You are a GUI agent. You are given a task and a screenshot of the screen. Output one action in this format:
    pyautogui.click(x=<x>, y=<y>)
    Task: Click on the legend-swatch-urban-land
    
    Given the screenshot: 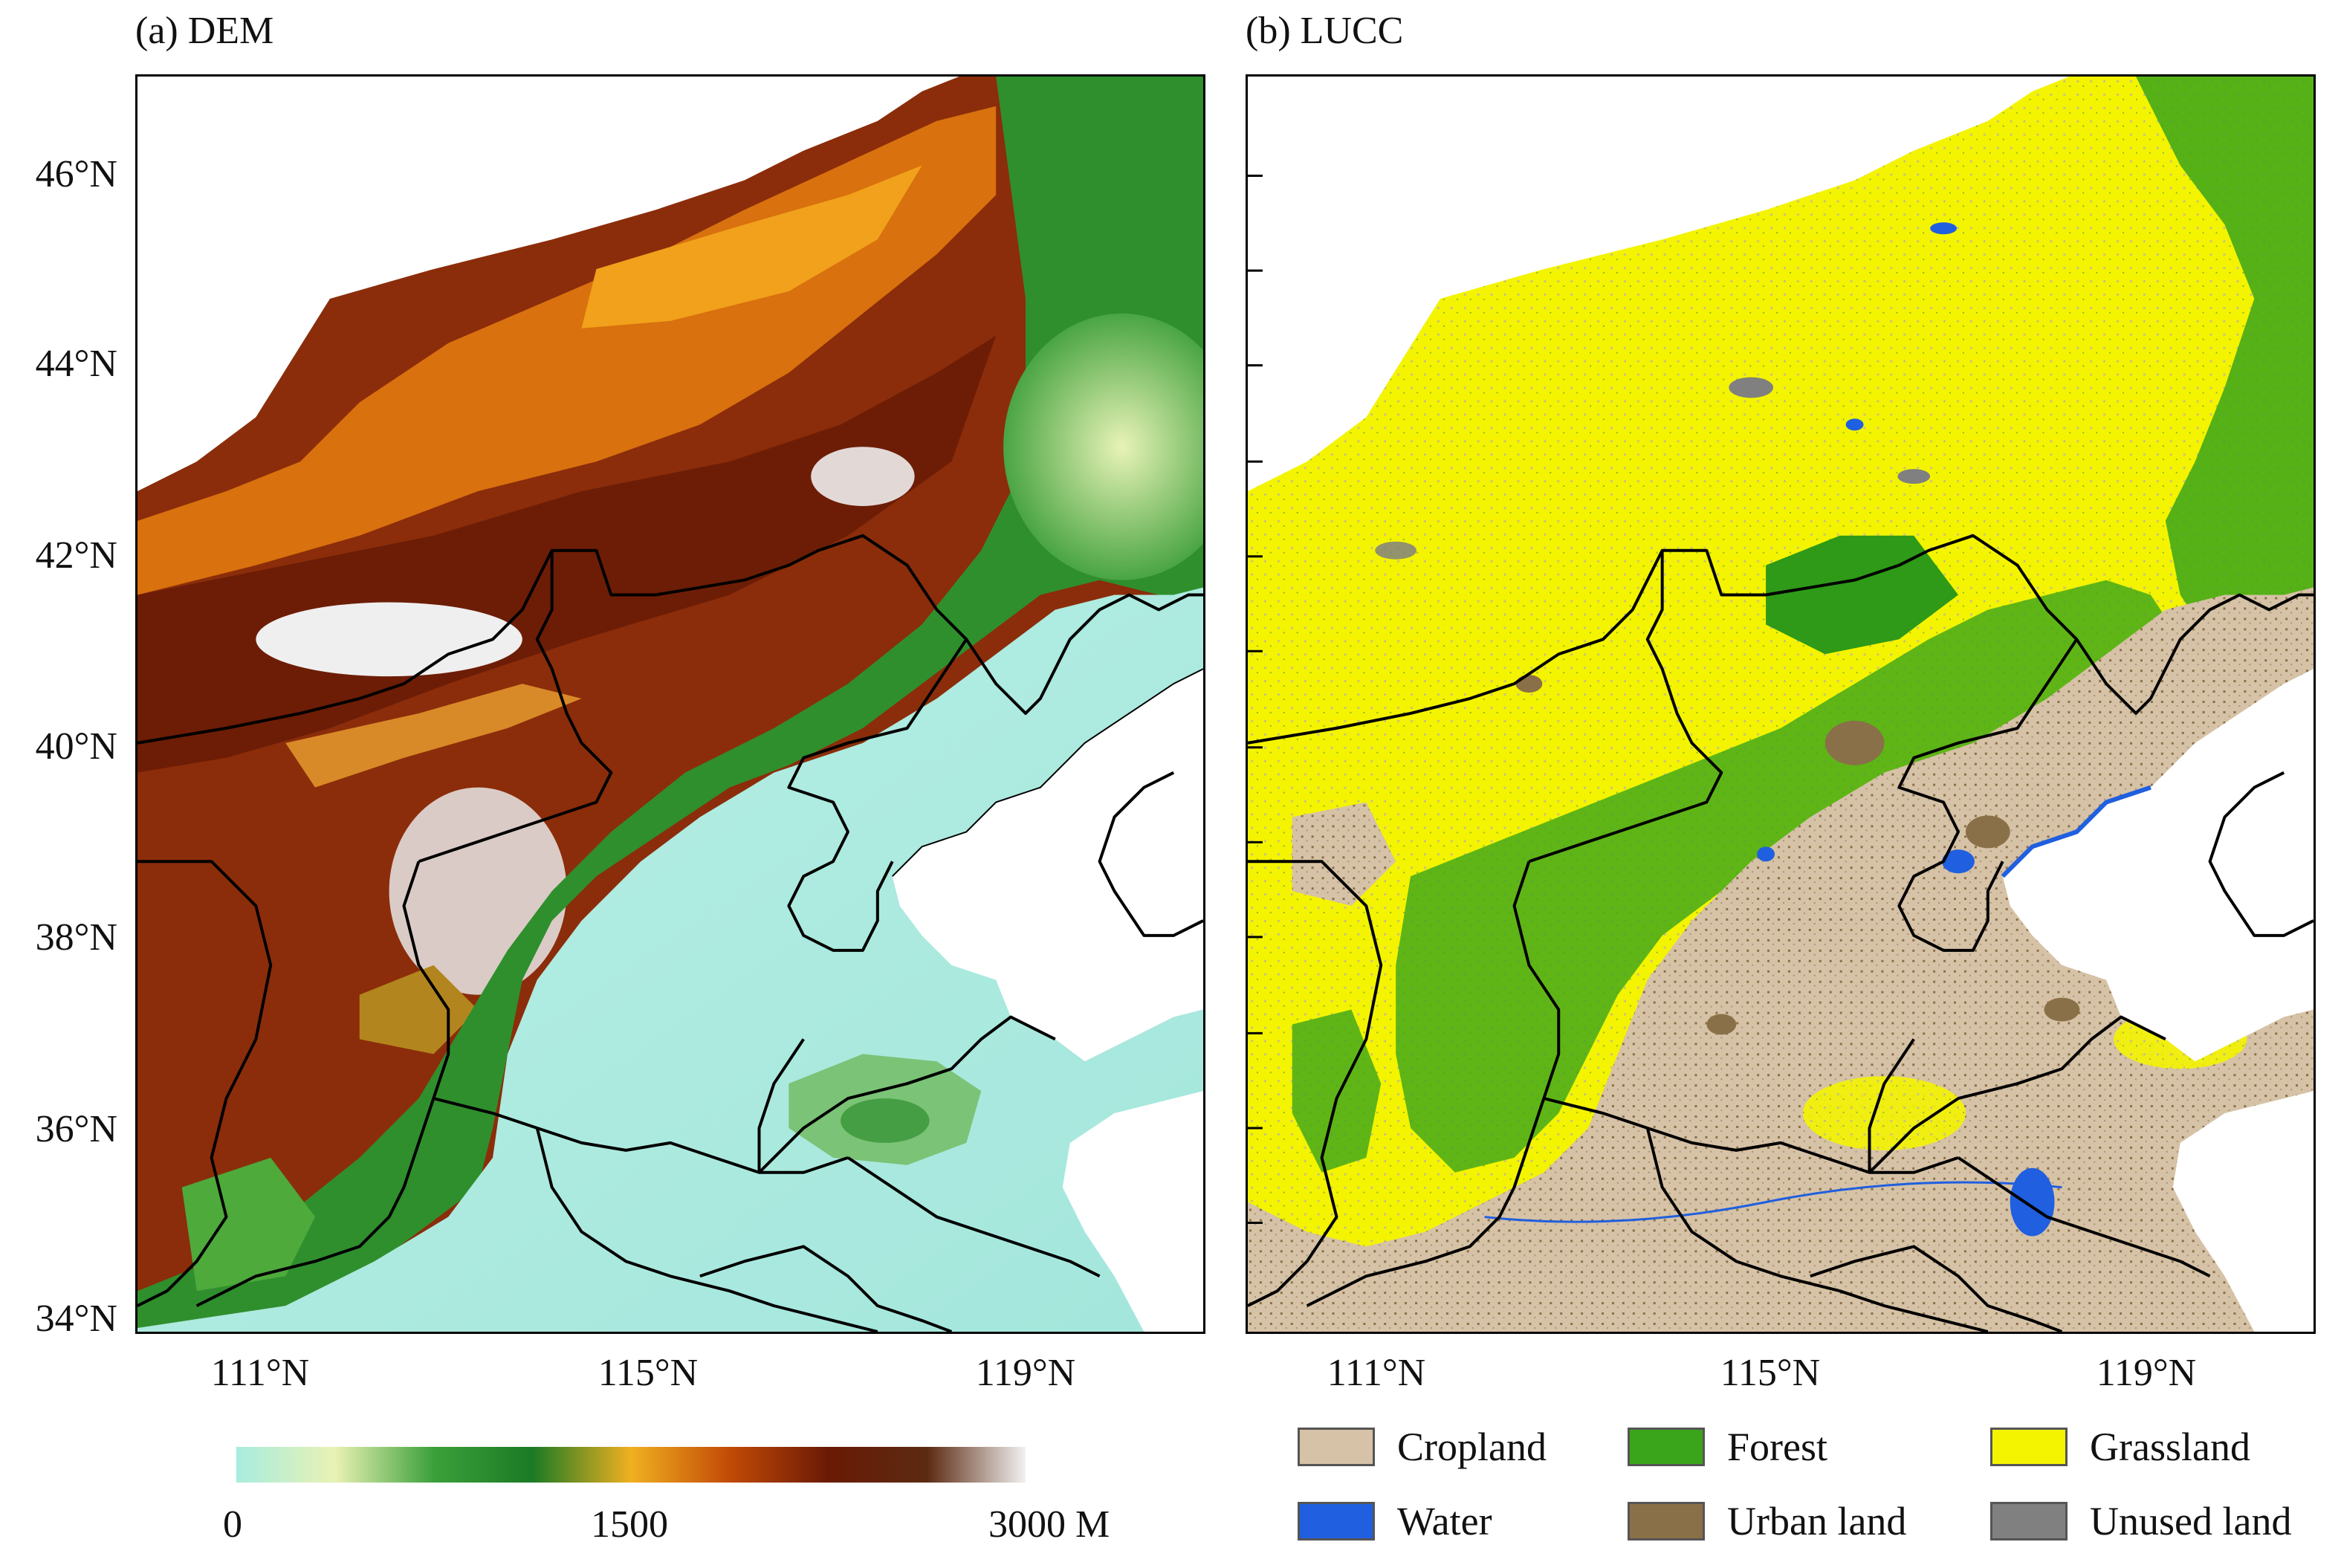 What is the action you would take?
    pyautogui.click(x=1666, y=1521)
    